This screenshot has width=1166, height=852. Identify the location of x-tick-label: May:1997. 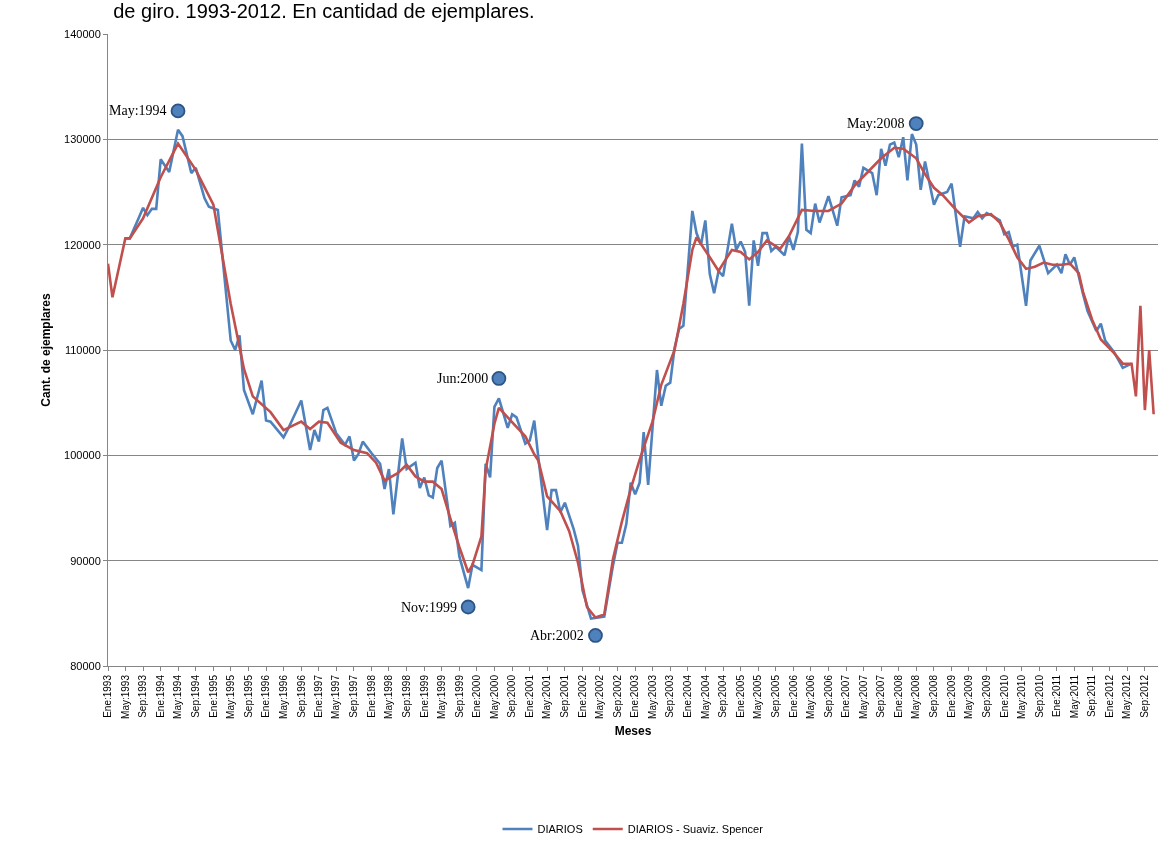
(336, 696).